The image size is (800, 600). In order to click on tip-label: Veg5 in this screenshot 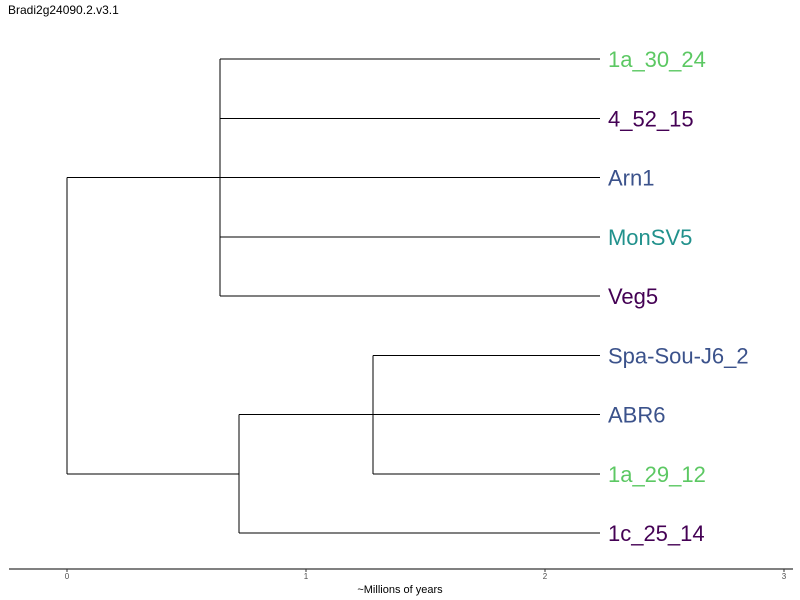, I will do `click(633, 296)`.